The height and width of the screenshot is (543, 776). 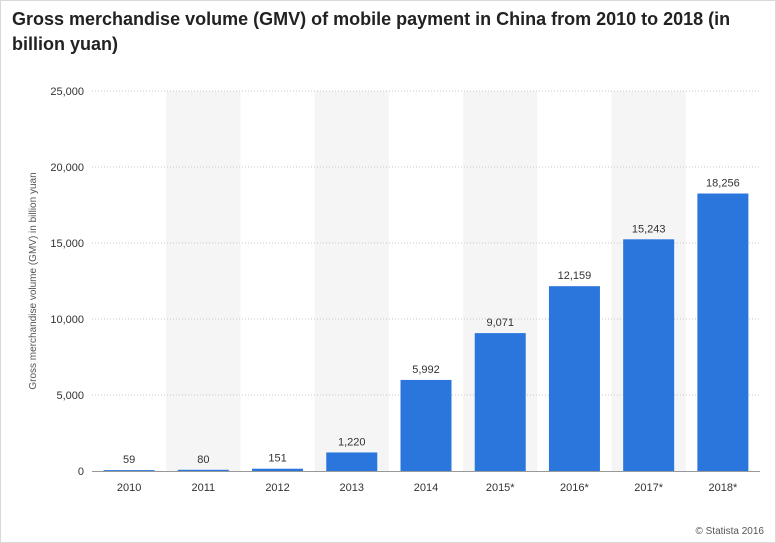 What do you see at coordinates (203, 281) in the screenshot?
I see `band-2011` at bounding box center [203, 281].